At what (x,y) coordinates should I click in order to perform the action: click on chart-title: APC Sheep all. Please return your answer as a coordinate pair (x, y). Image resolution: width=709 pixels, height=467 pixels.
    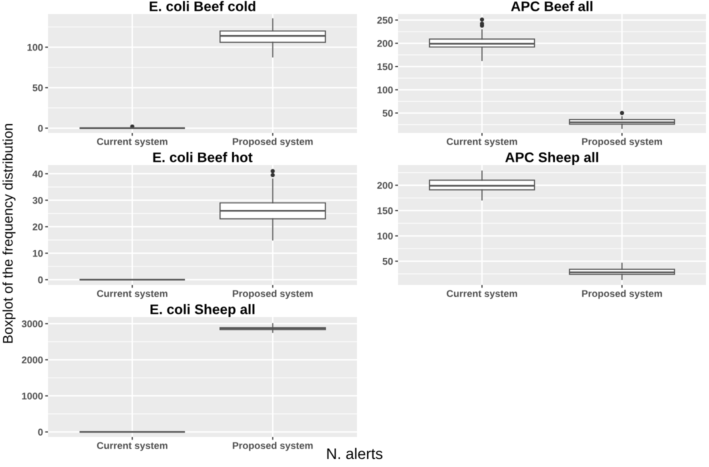
    Looking at the image, I should click on (551, 158).